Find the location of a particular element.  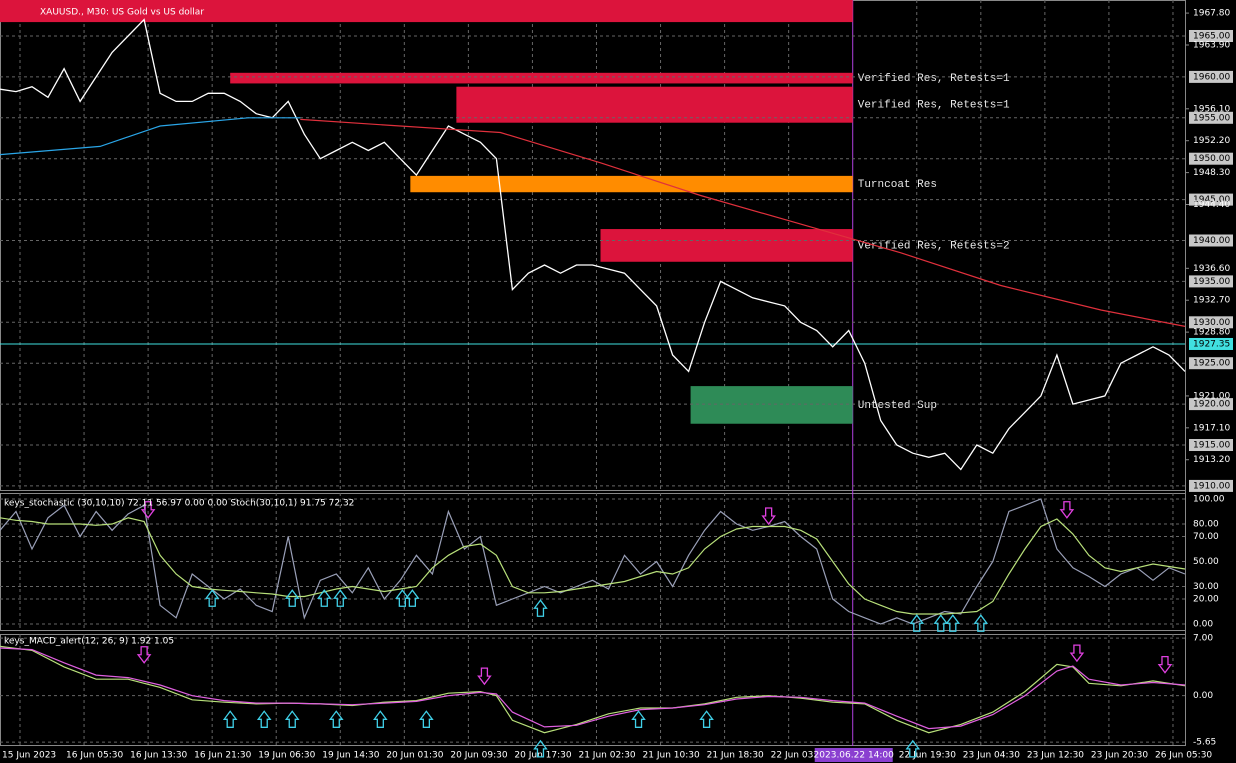

y-tick-label: 1965.00 is located at coordinates (1211, 36).